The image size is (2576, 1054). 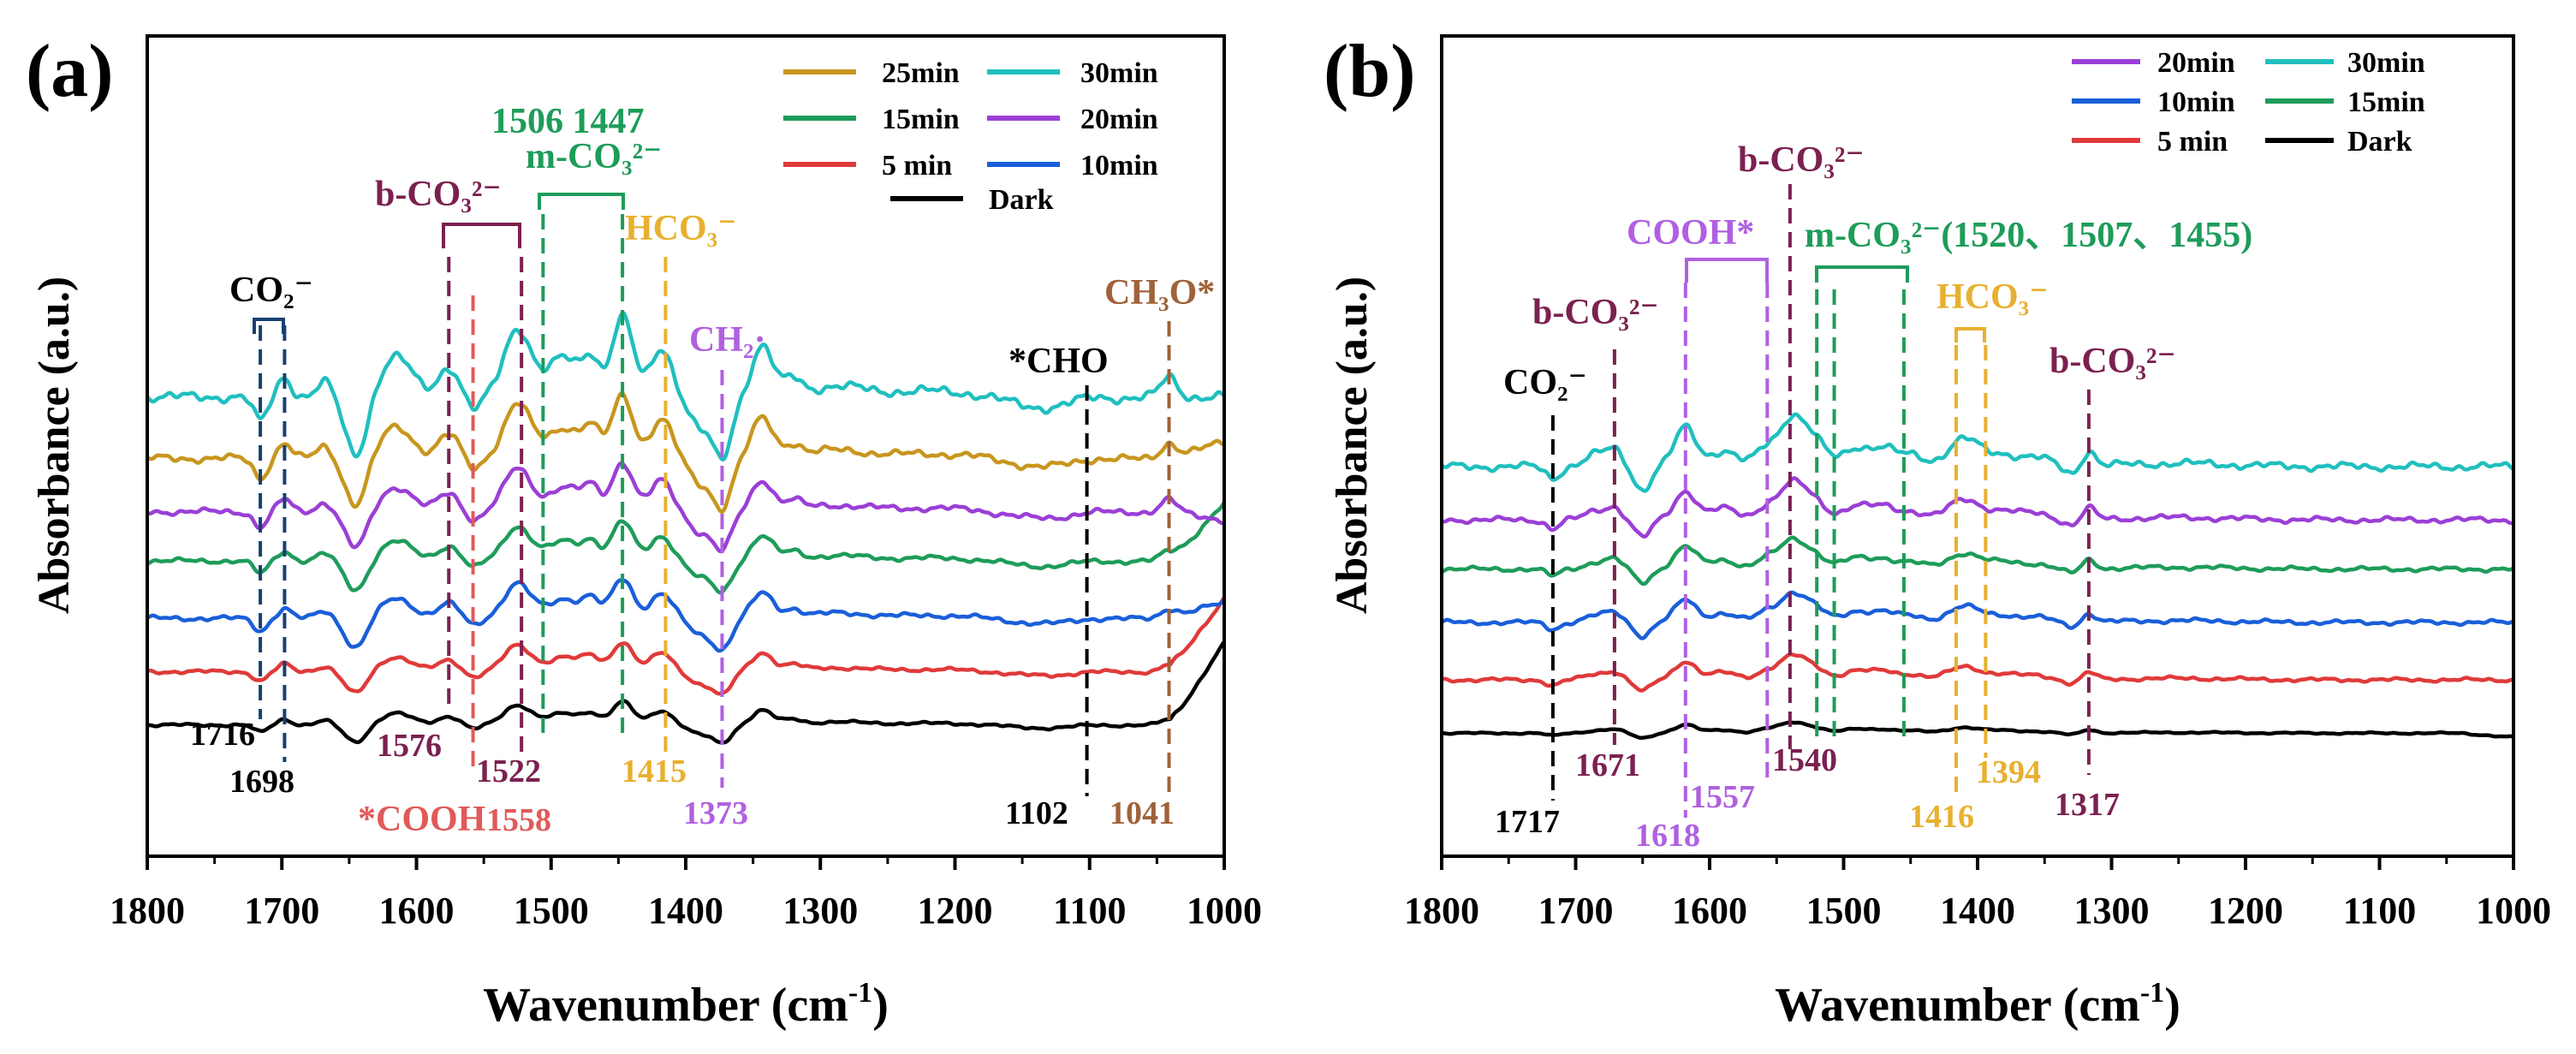 I want to click on panel-a-series-5min, so click(x=686, y=646).